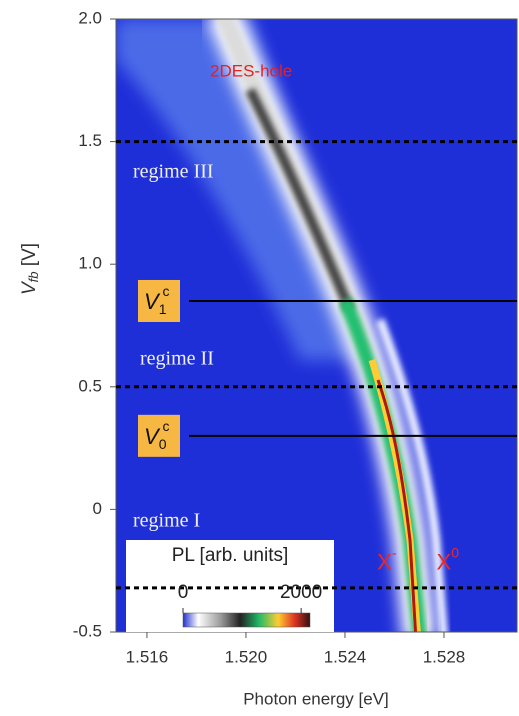 Image resolution: width=519 pixels, height=716 pixels. Describe the element at coordinates (163, 309) in the screenshot. I see `label-sub: 1` at that location.